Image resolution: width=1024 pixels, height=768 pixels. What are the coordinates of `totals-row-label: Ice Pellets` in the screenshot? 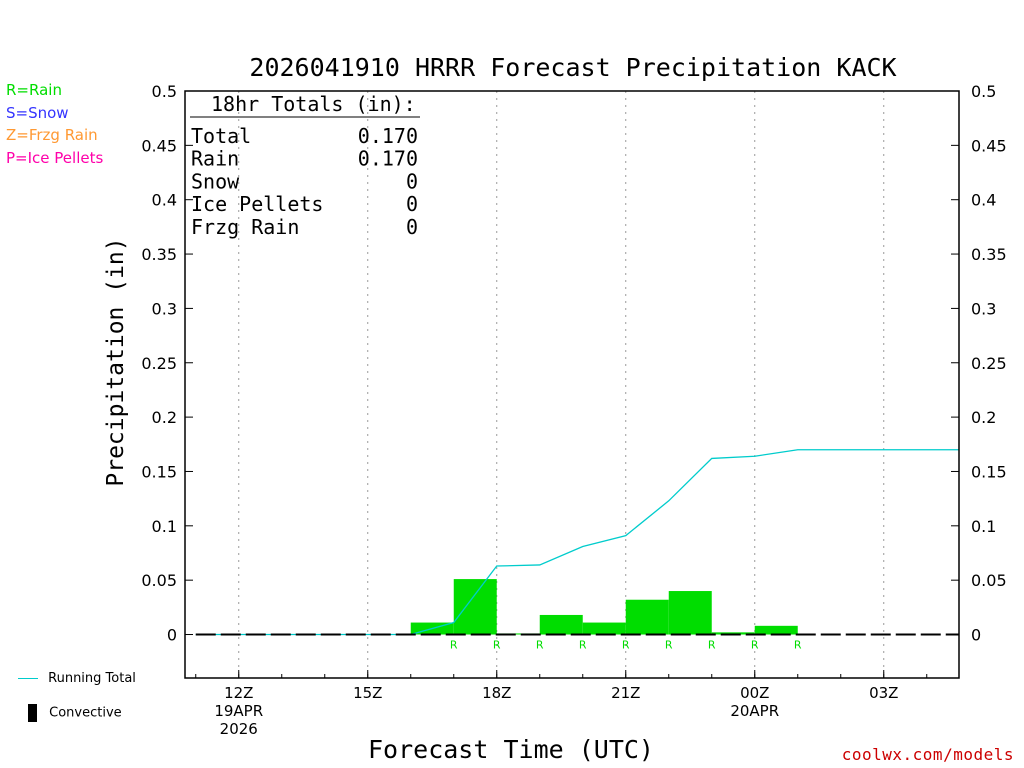 It's located at (257, 204).